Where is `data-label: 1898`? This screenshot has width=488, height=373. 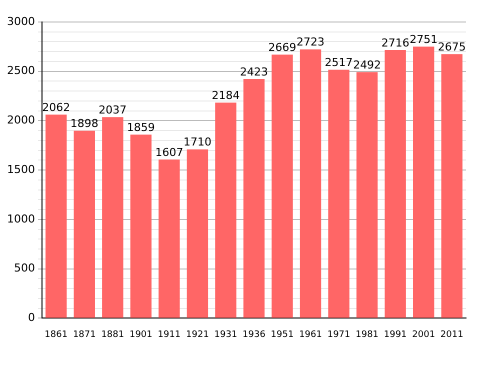
data-label: 1898 is located at coordinates (84, 123).